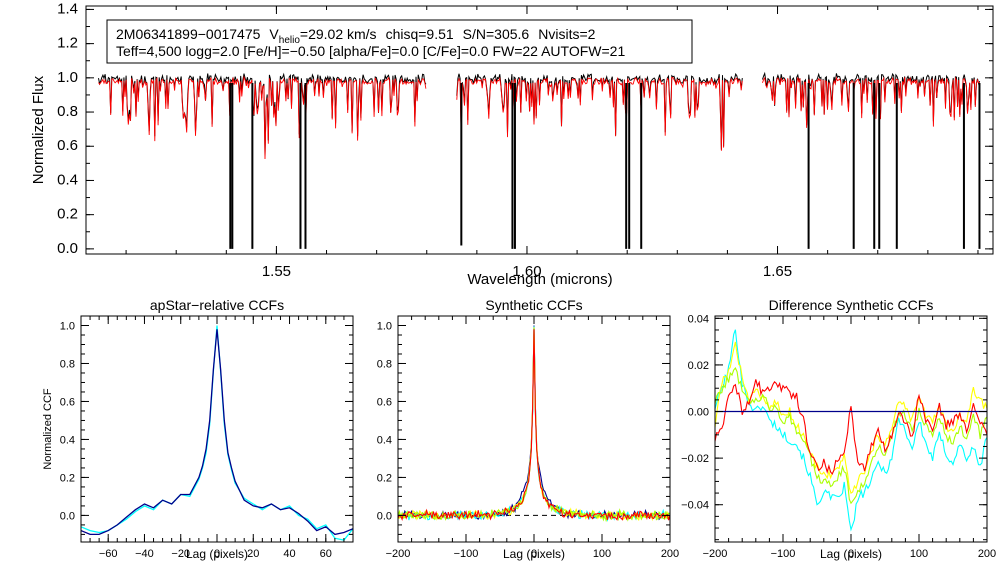 This screenshot has width=1008, height=576. I want to click on x-tick-label: 1.65, so click(777, 271).